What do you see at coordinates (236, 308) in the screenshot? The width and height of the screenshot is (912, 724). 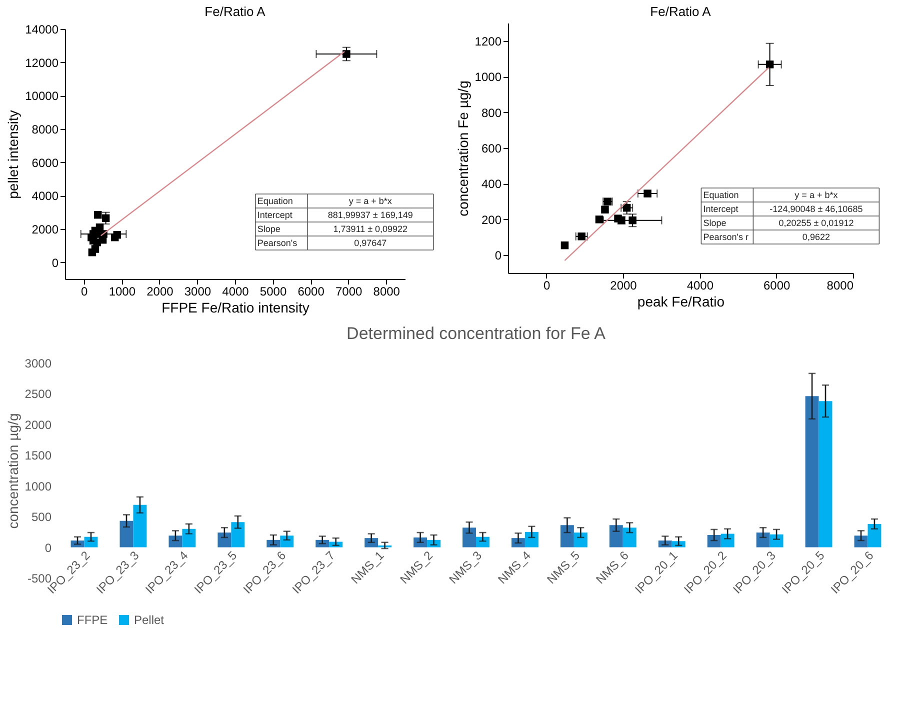 I see `x-axis-title: FFPE Fe/Ratio intensity` at bounding box center [236, 308].